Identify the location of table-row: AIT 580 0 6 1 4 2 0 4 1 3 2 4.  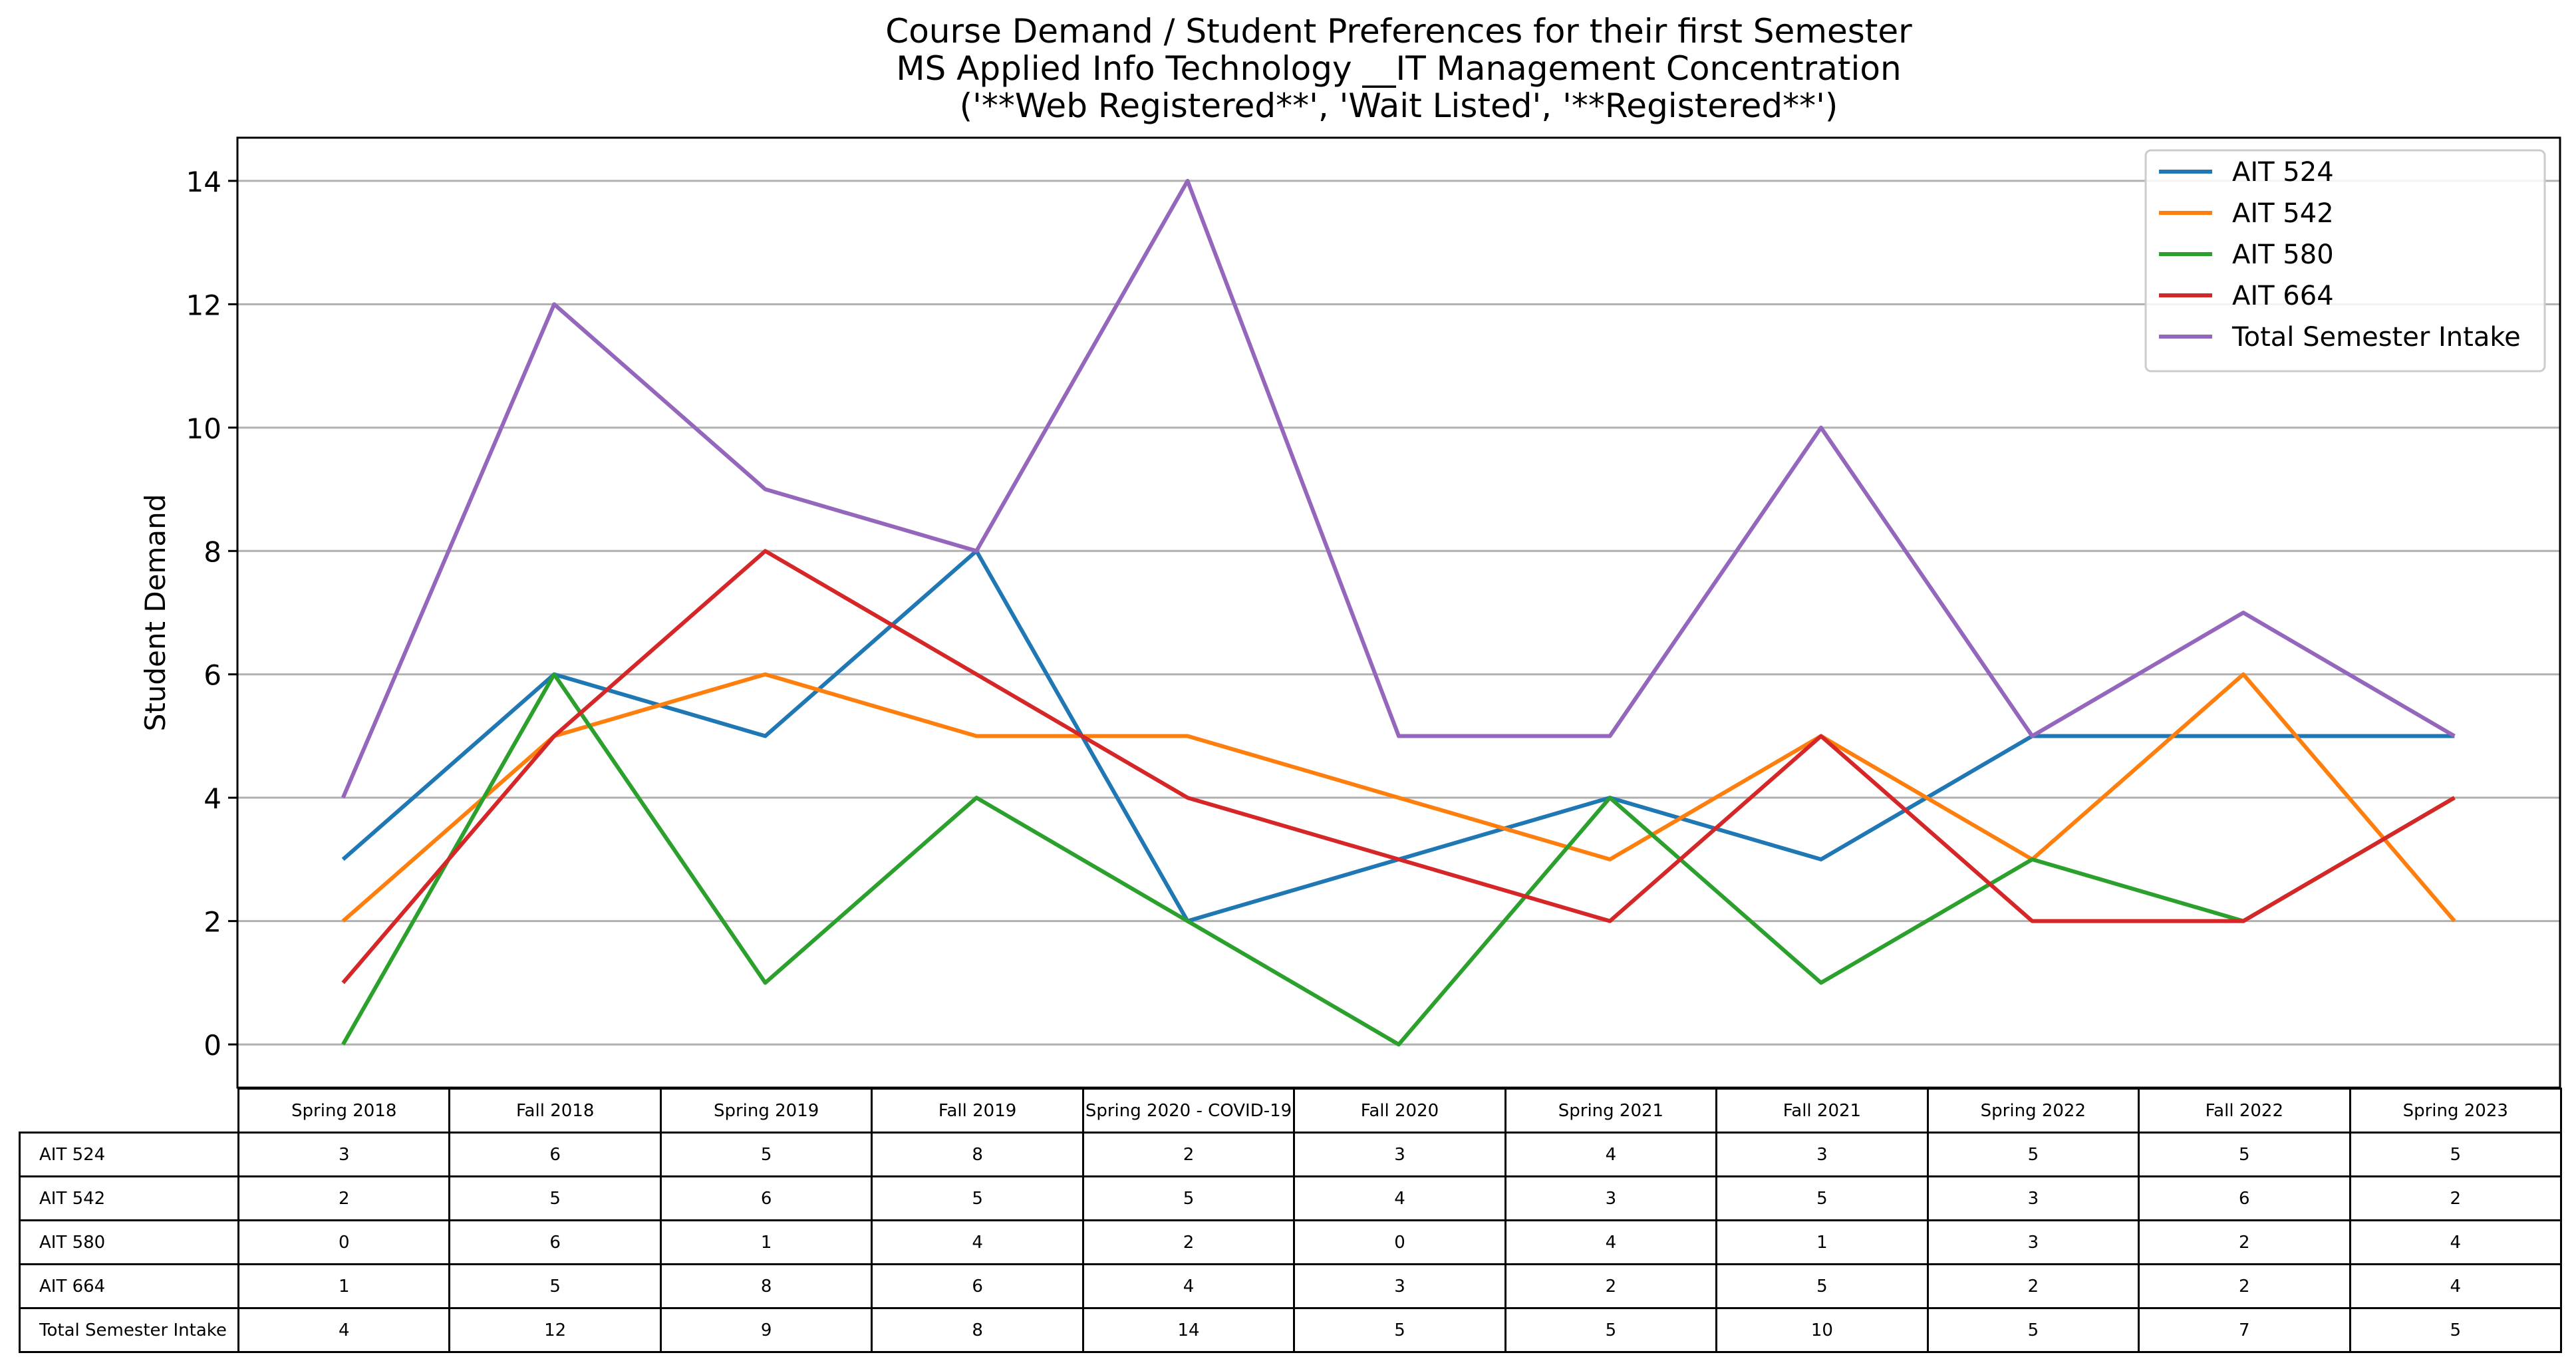
(1290, 1242).